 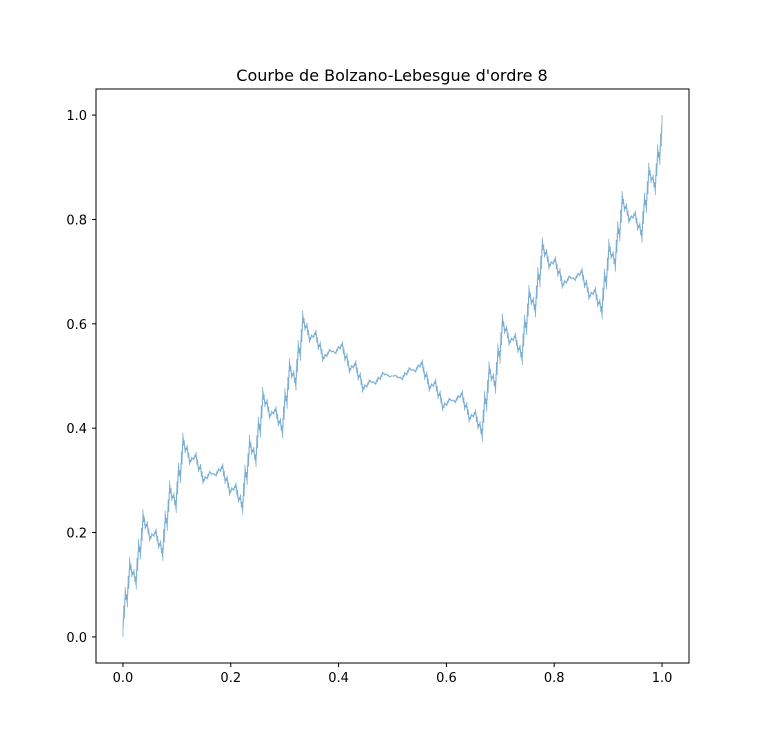 What do you see at coordinates (338, 678) in the screenshot?
I see `x-tick-label: 0.4` at bounding box center [338, 678].